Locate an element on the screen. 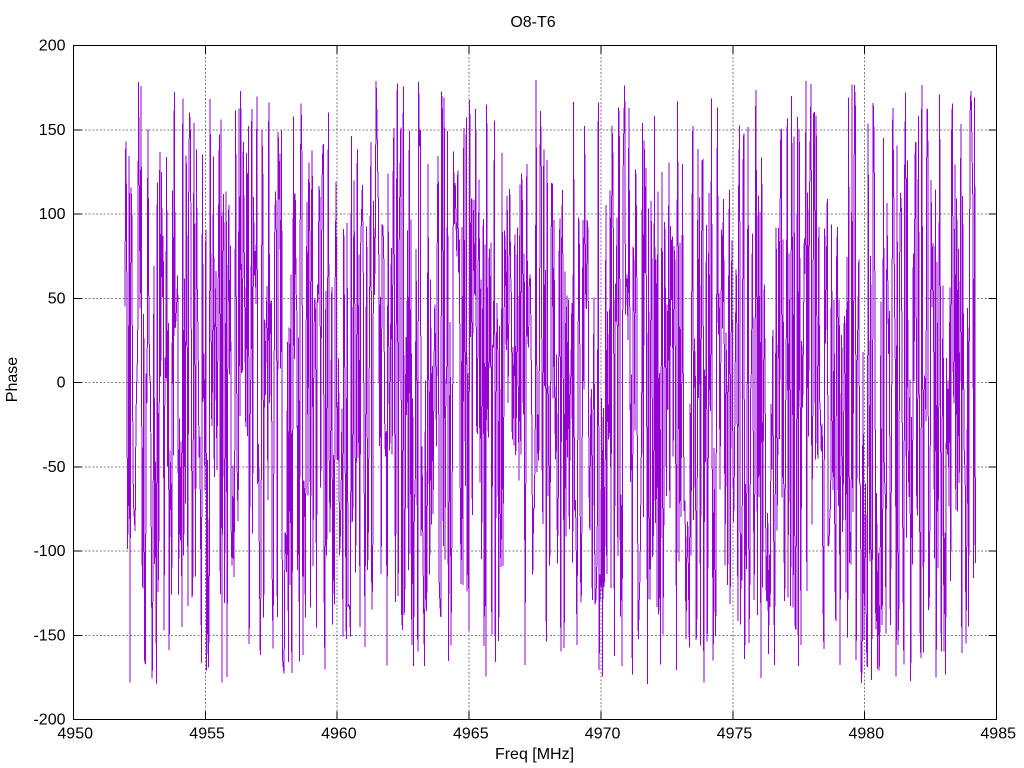 The width and height of the screenshot is (1024, 768). svg-text: 50 is located at coordinates (57, 298).